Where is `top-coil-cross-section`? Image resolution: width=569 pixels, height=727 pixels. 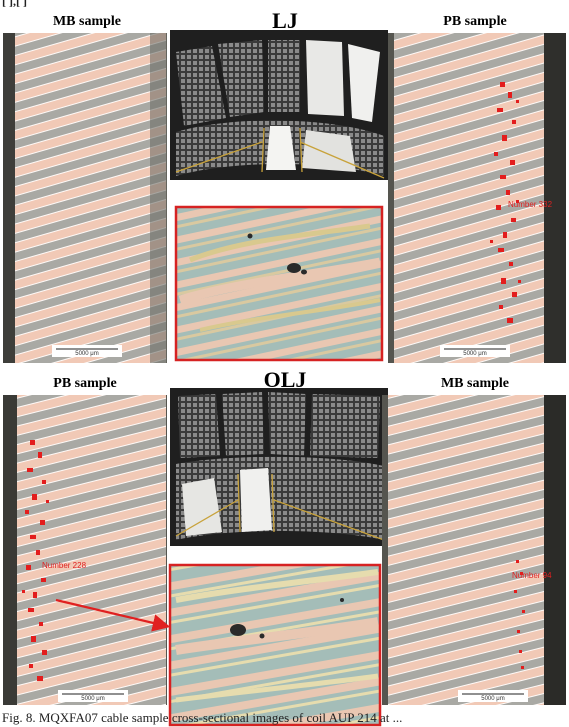 top-coil-cross-section is located at coordinates (279, 105).